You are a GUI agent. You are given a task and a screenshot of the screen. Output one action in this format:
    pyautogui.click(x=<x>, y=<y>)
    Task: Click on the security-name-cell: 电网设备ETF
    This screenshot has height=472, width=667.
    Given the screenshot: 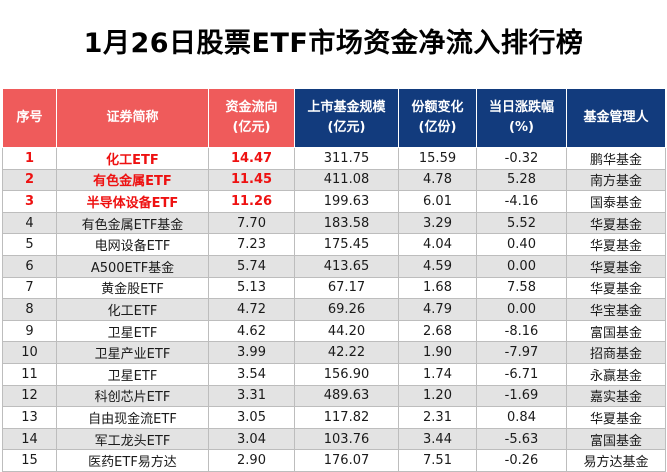 What is the action you would take?
    pyautogui.click(x=132, y=244)
    